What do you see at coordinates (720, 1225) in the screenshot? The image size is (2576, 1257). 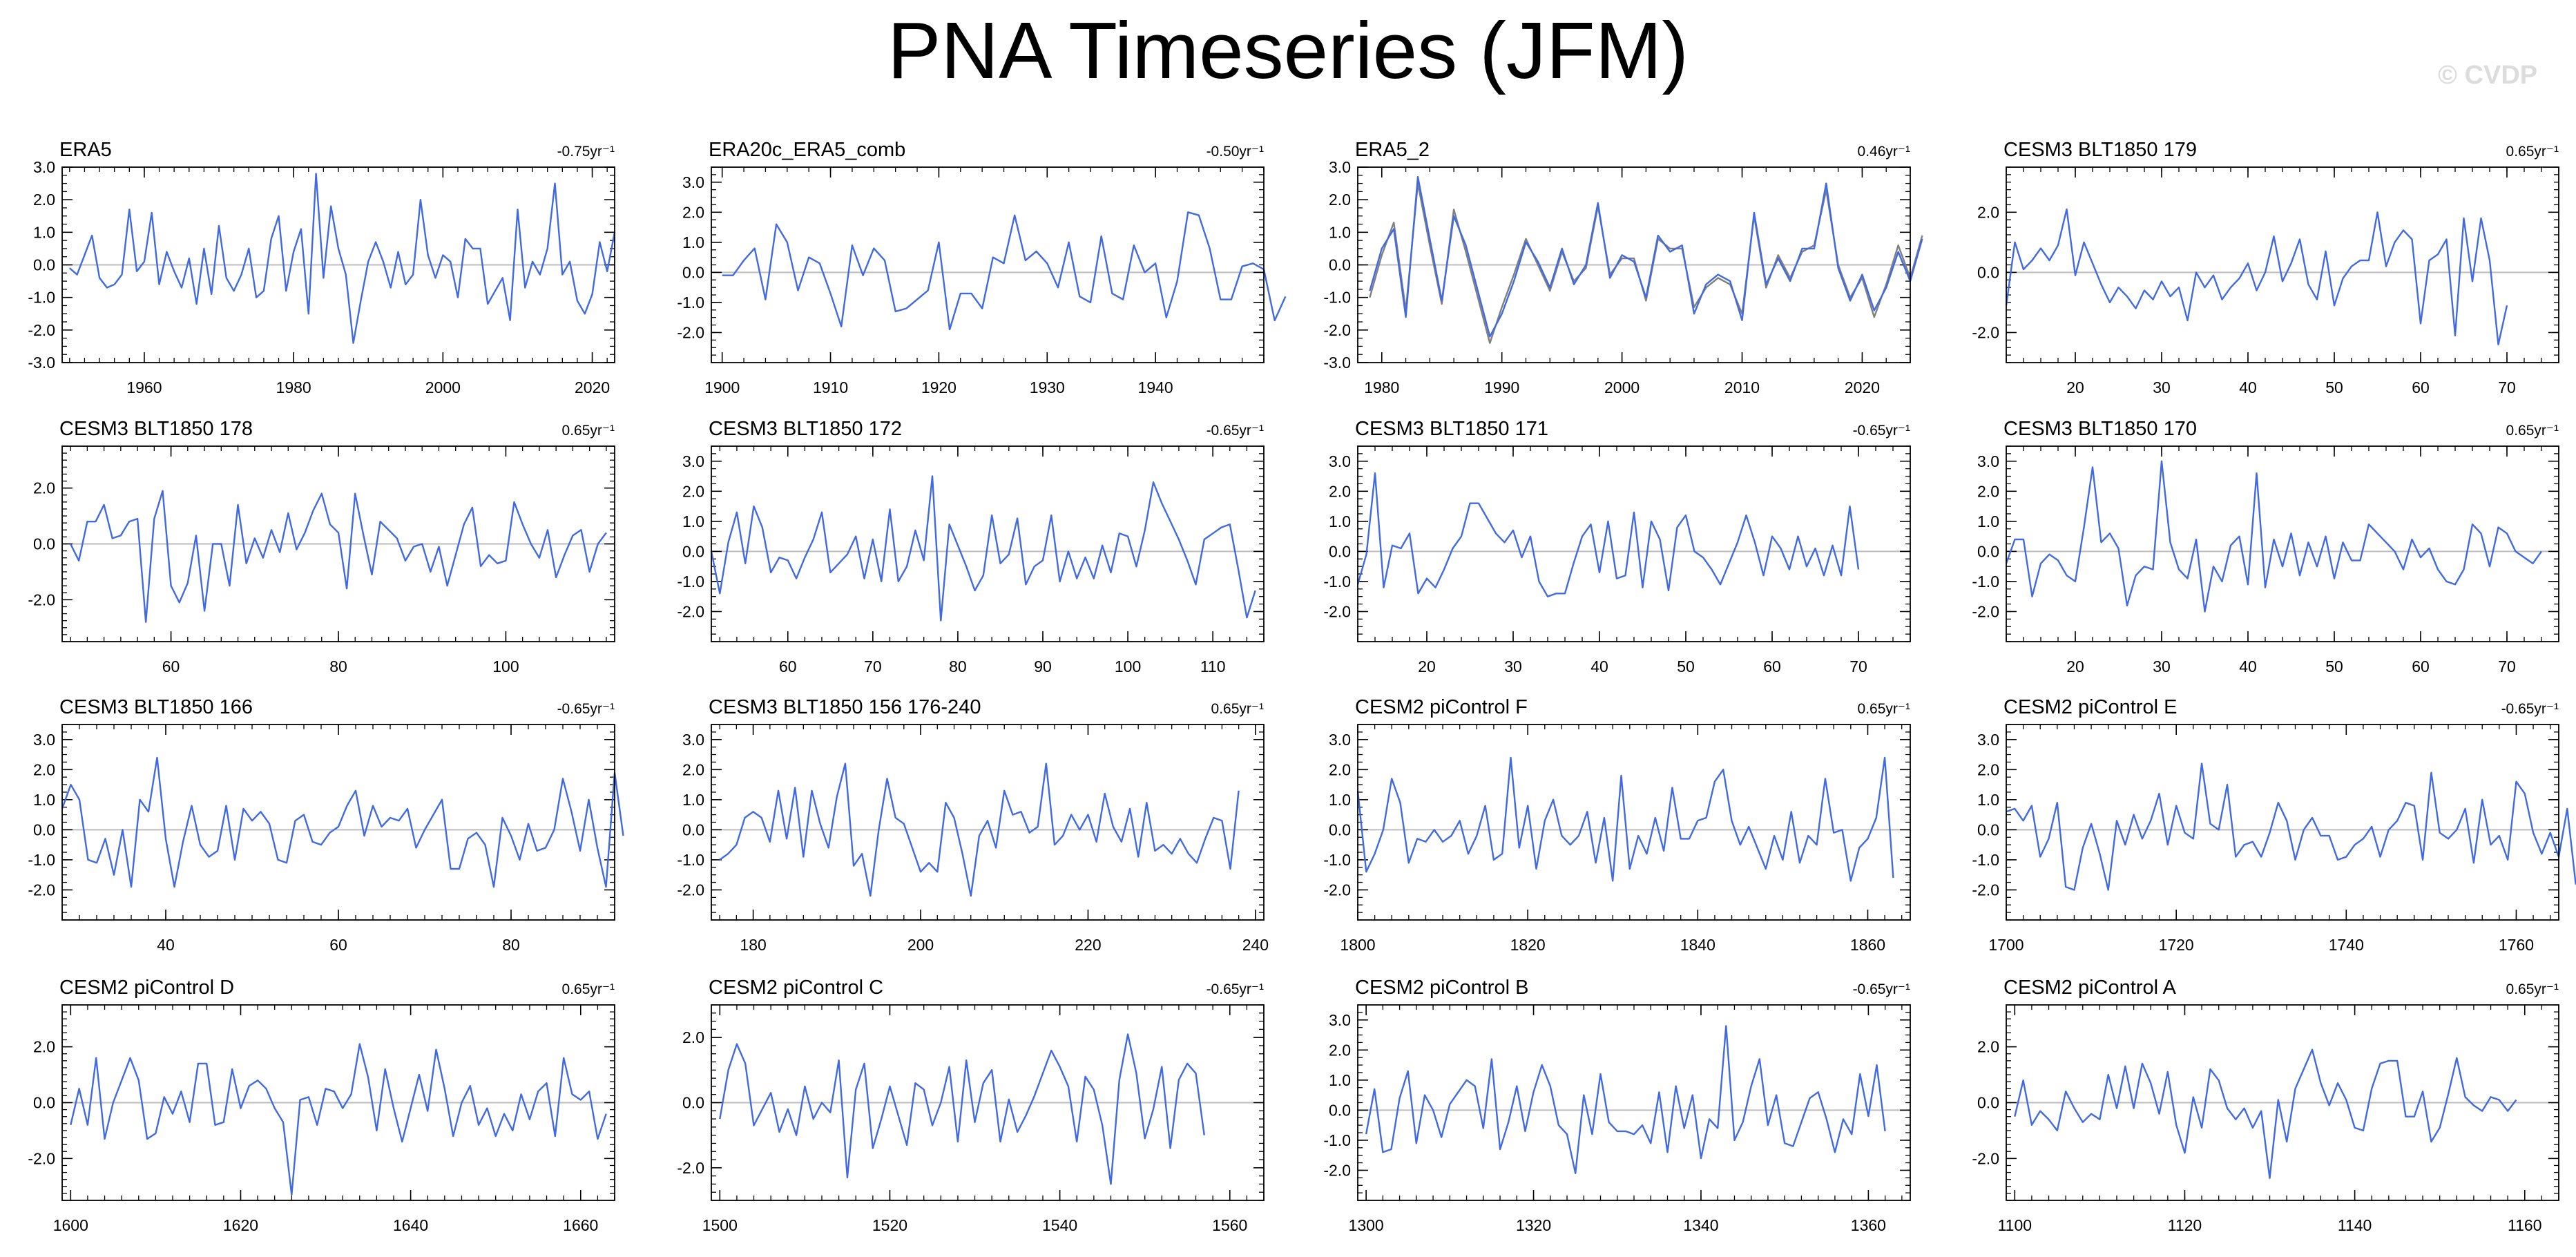 I see `x-tick-label: 1500` at bounding box center [720, 1225].